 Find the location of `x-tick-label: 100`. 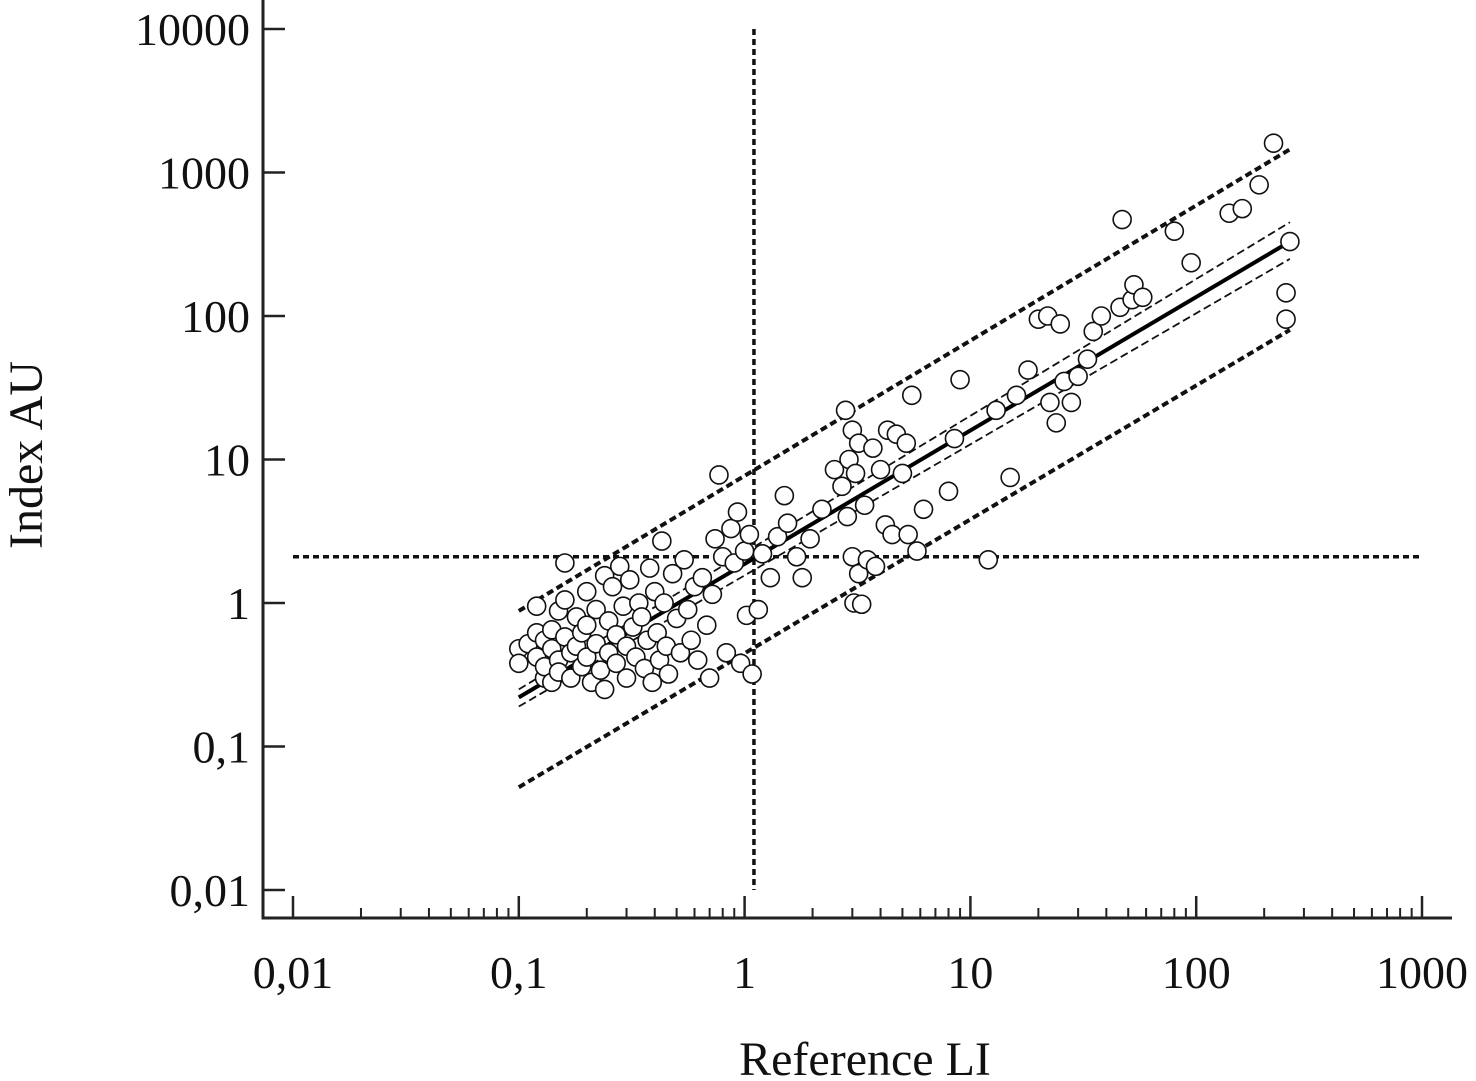

x-tick-label: 100 is located at coordinates (1196, 972).